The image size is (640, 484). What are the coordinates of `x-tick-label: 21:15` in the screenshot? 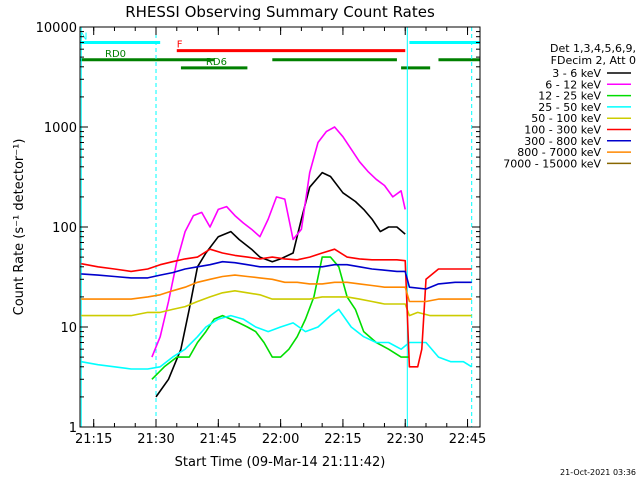 It's located at (93, 439).